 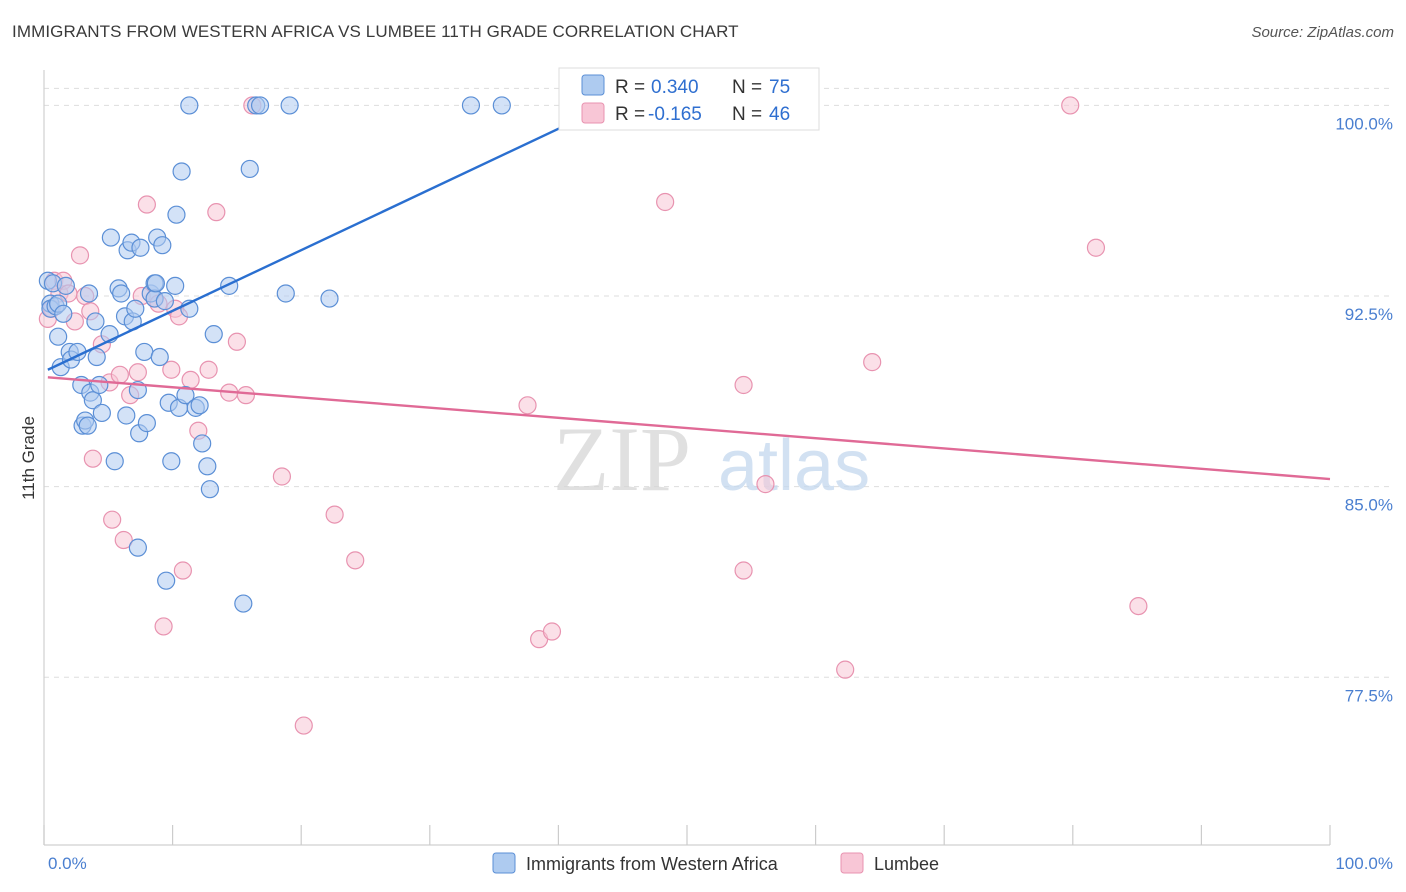 What do you see at coordinates (1369, 695) in the screenshot?
I see `y-tick-label: 77.5%` at bounding box center [1369, 695].